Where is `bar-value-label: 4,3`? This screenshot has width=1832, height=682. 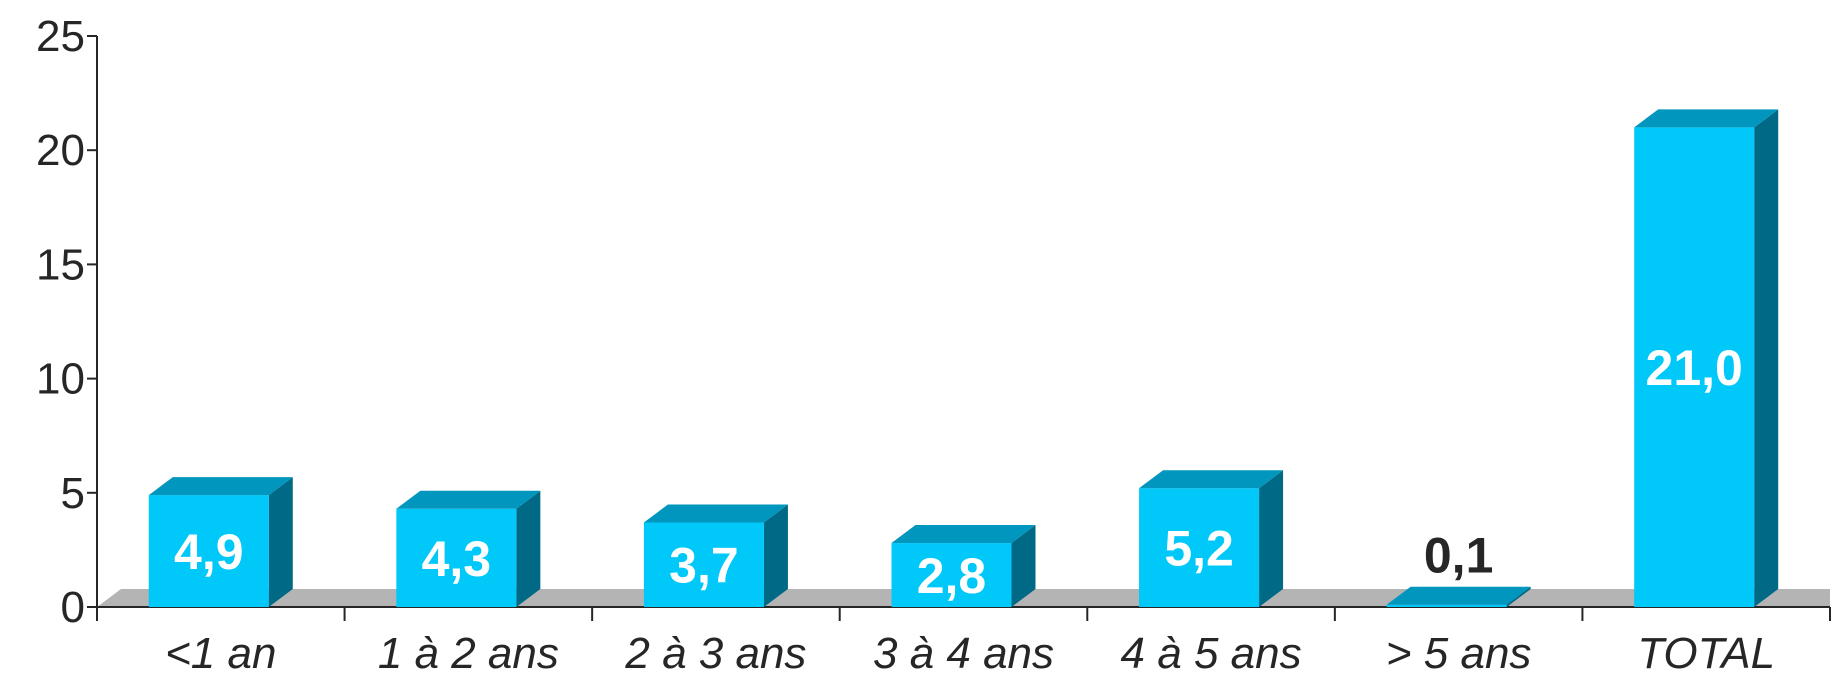
bar-value-label: 4,3 is located at coordinates (457, 559).